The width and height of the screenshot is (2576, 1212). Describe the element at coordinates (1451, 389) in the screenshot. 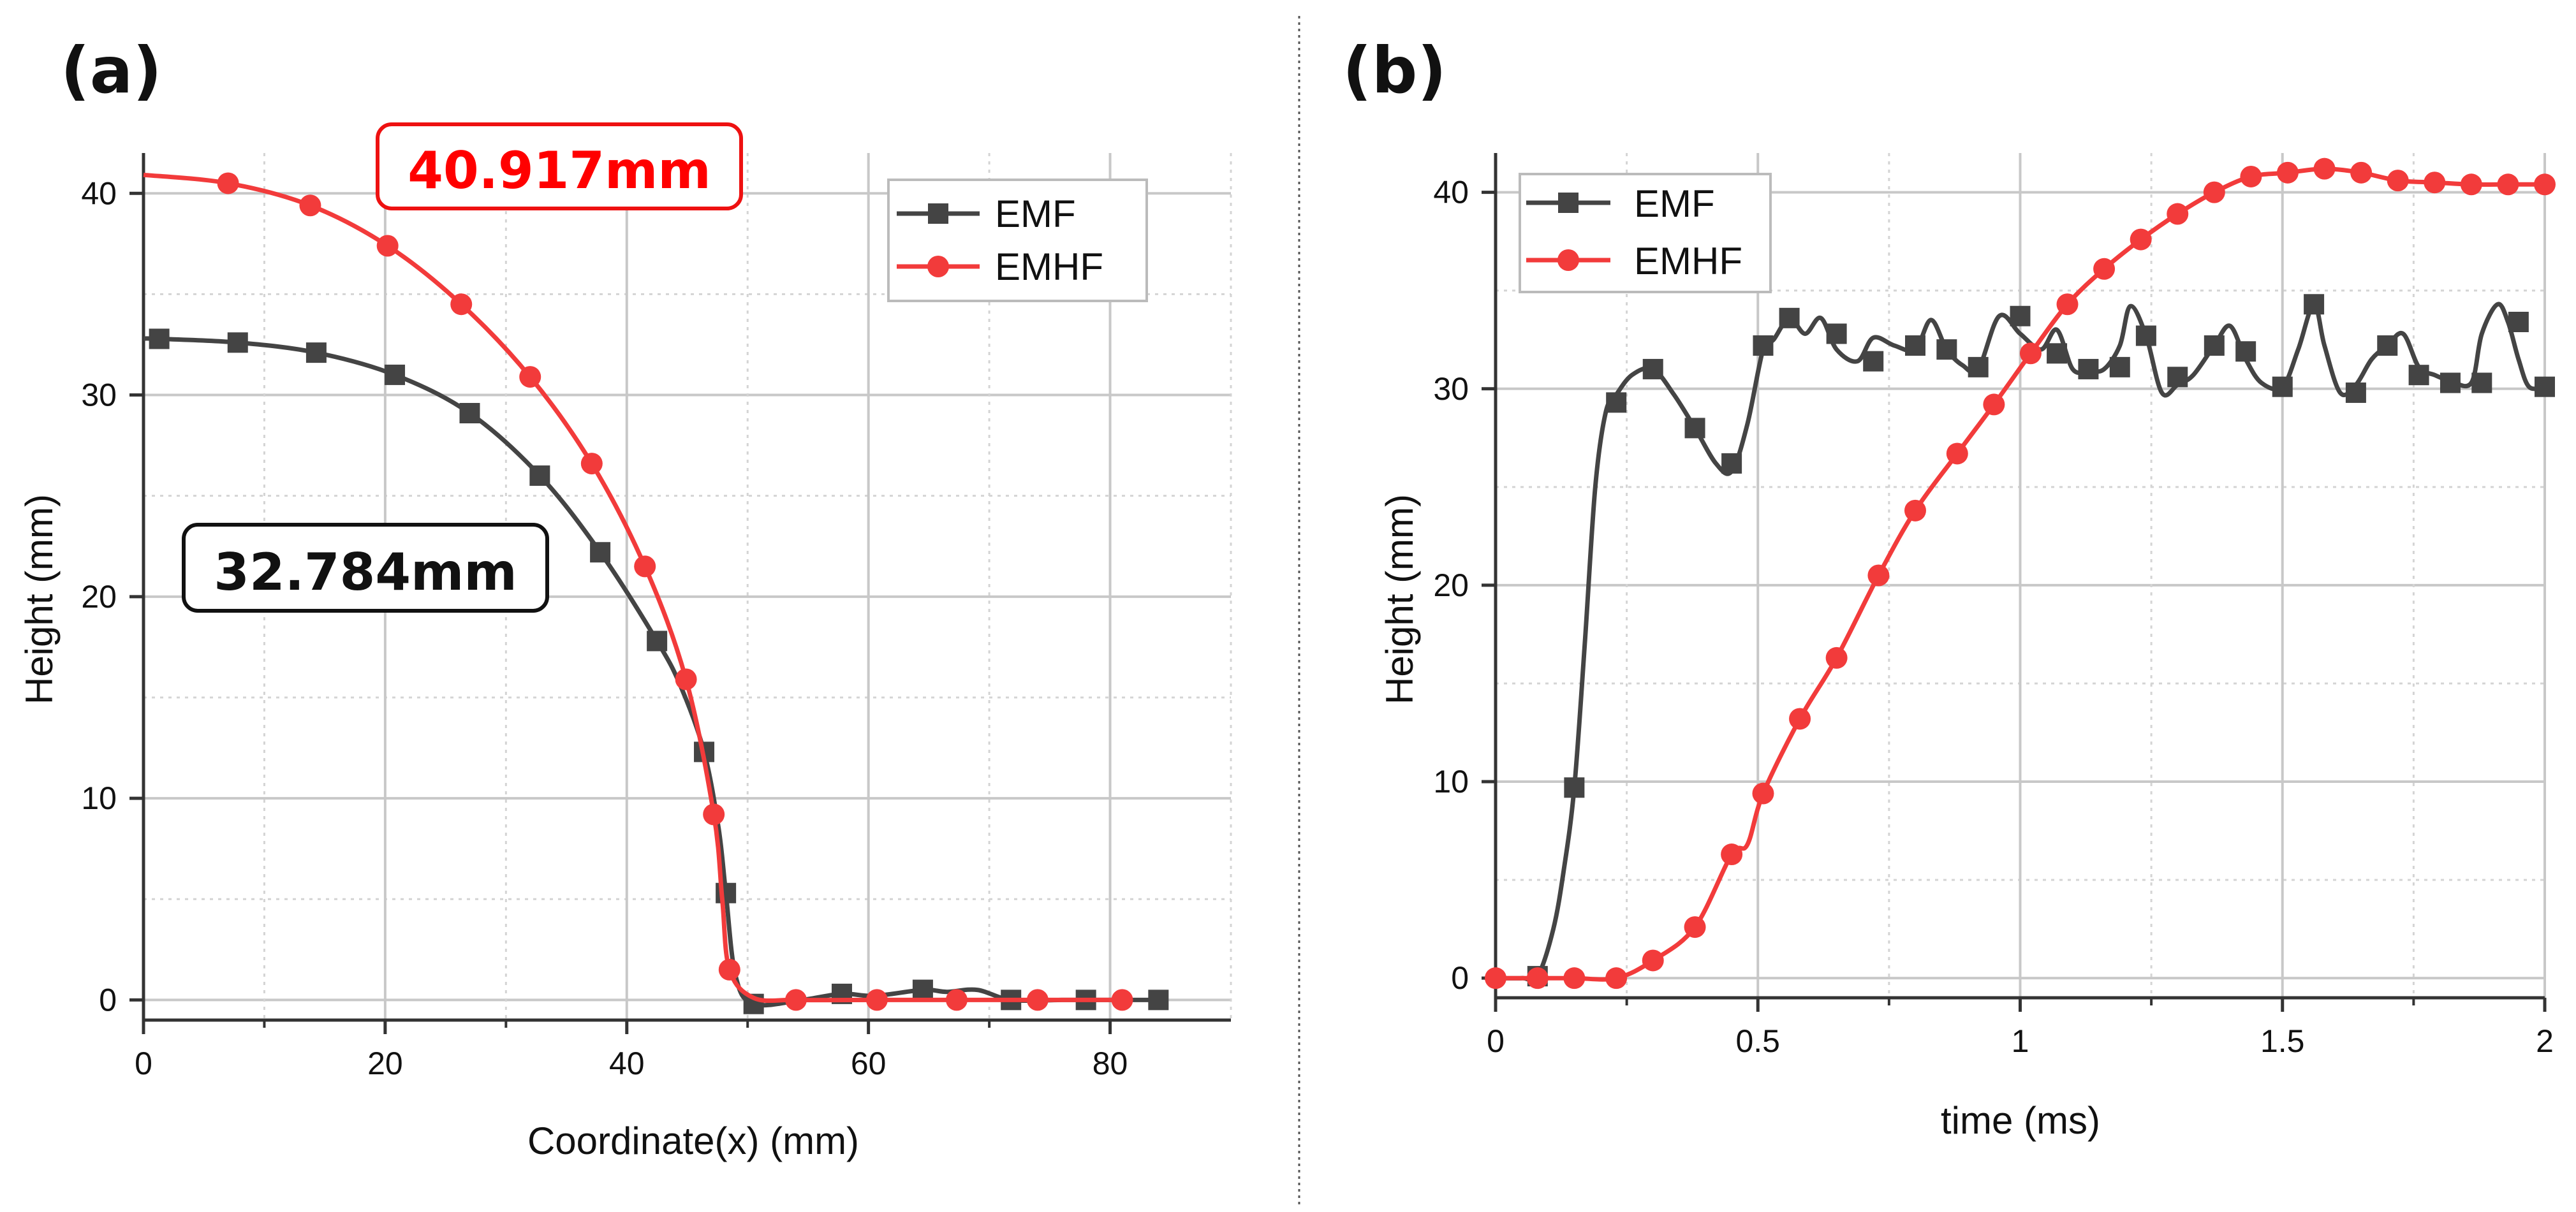

I see `y-tick-label: 30` at that location.